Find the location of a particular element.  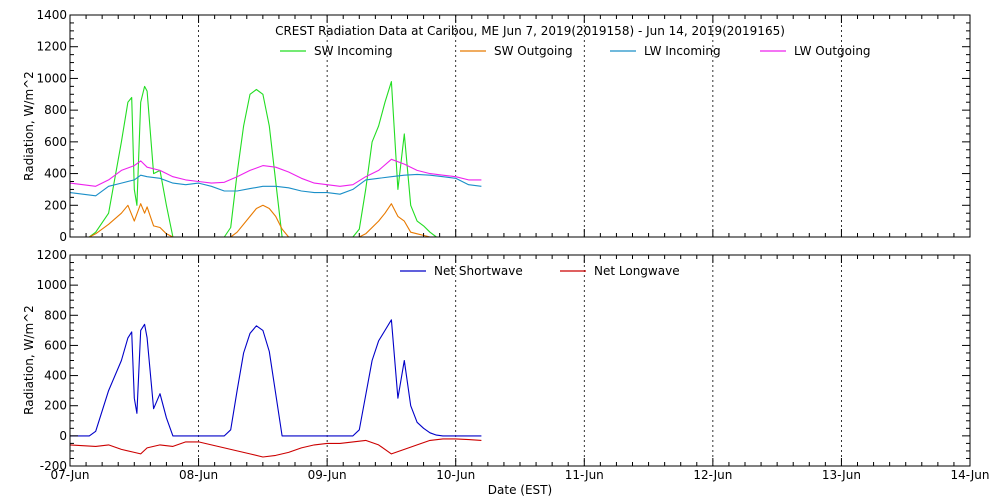

bot-xtick-label: 09-Jun is located at coordinates (327, 475).